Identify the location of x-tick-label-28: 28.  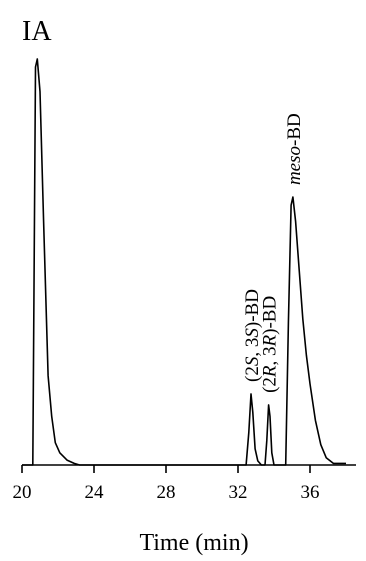
(166, 492).